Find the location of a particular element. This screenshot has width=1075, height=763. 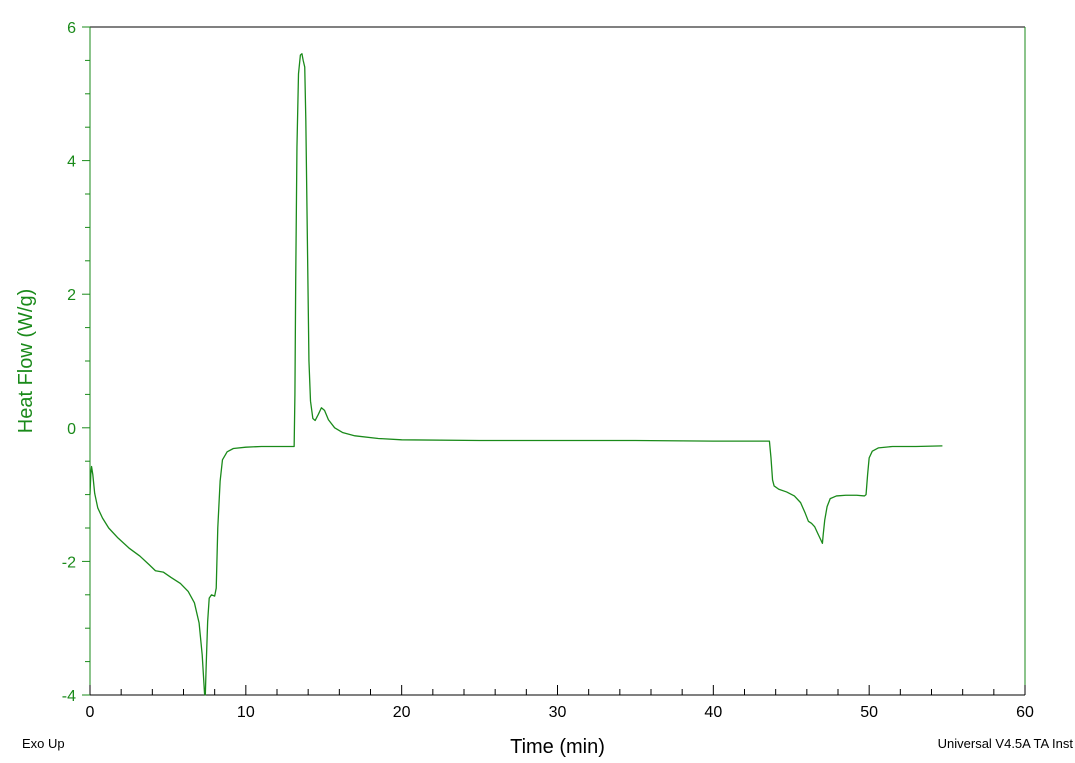

y-tick-label: 2 is located at coordinates (71, 295).